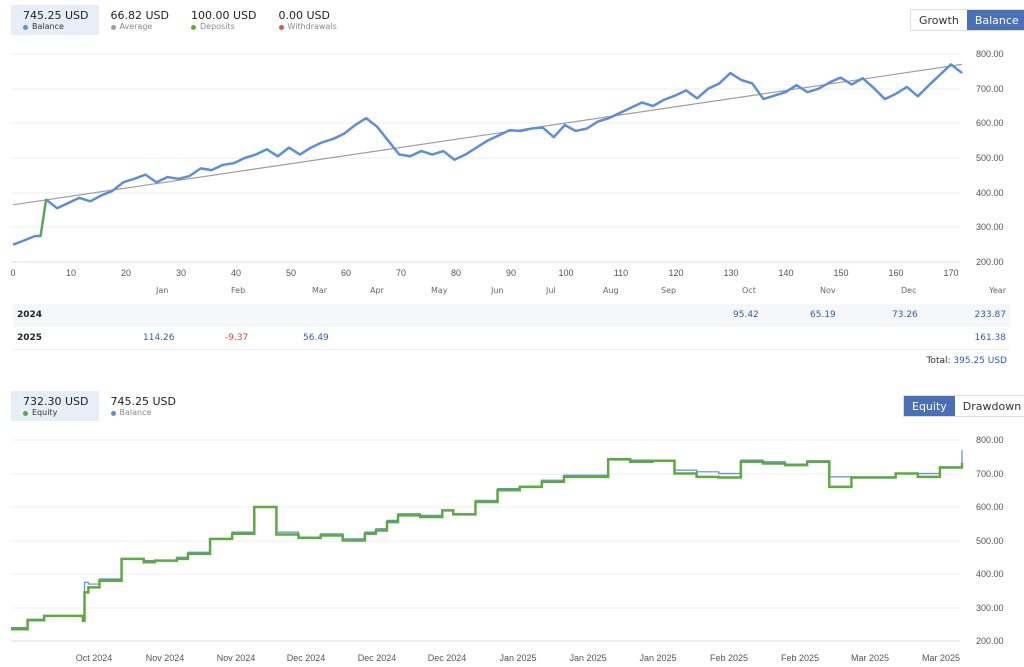 Image resolution: width=1024 pixels, height=667 pixels. What do you see at coordinates (30, 338) in the screenshot?
I see `row-year: 2025` at bounding box center [30, 338].